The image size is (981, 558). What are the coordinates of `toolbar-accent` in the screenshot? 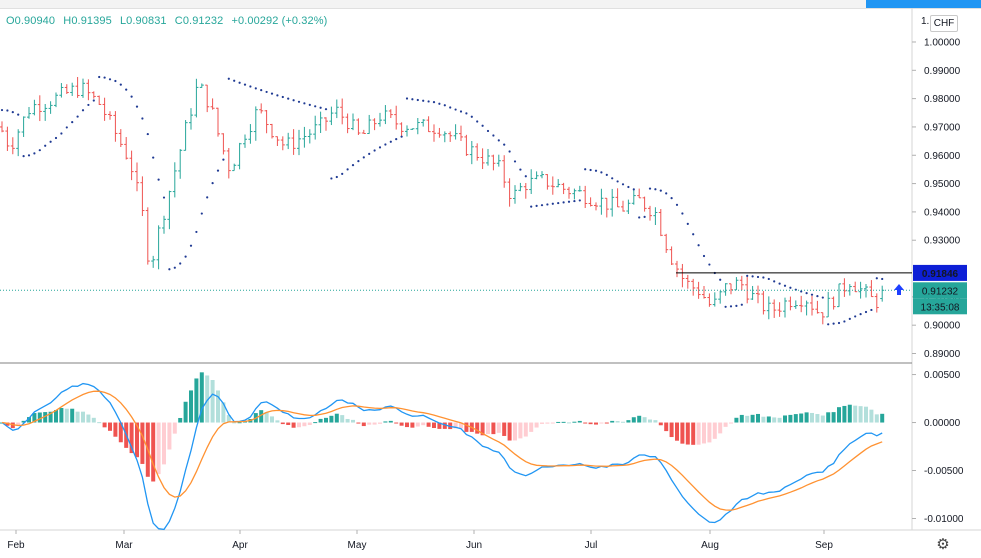 It's located at (923, 4).